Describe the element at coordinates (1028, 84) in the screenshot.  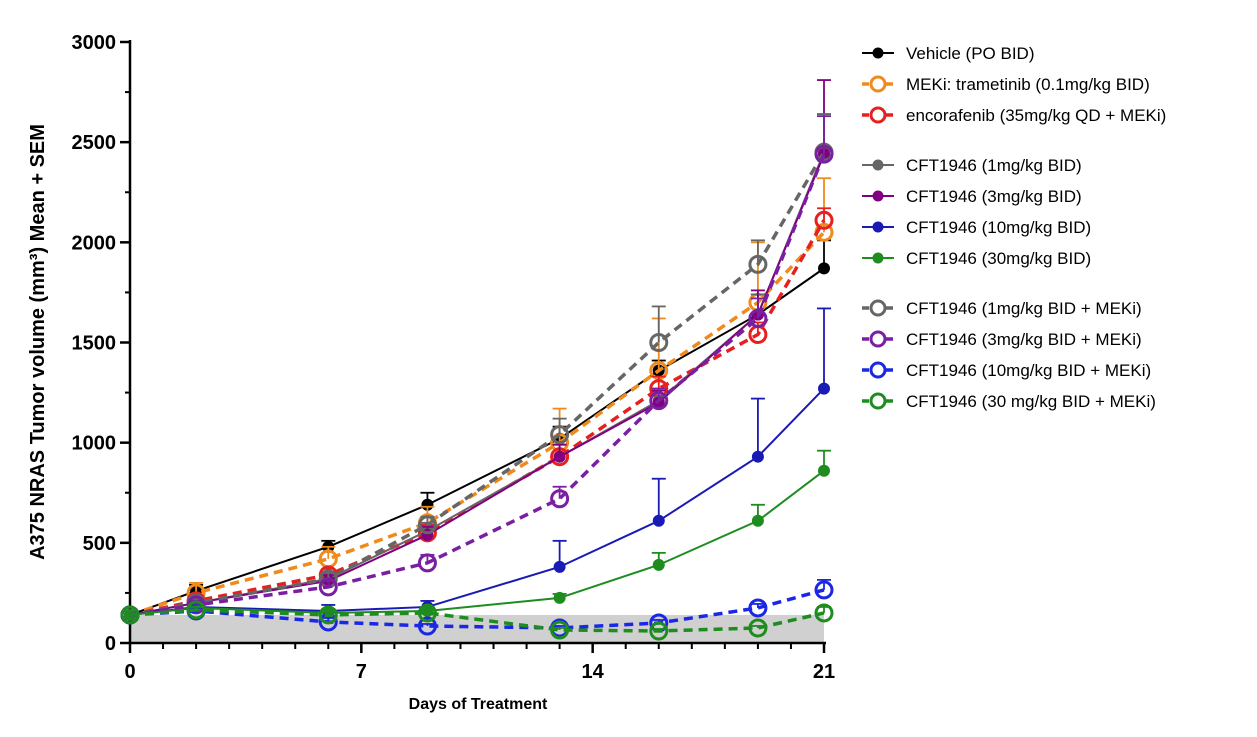
I see `legend-label: MEKi: trametinib (0.1mg/kg BID)` at that location.